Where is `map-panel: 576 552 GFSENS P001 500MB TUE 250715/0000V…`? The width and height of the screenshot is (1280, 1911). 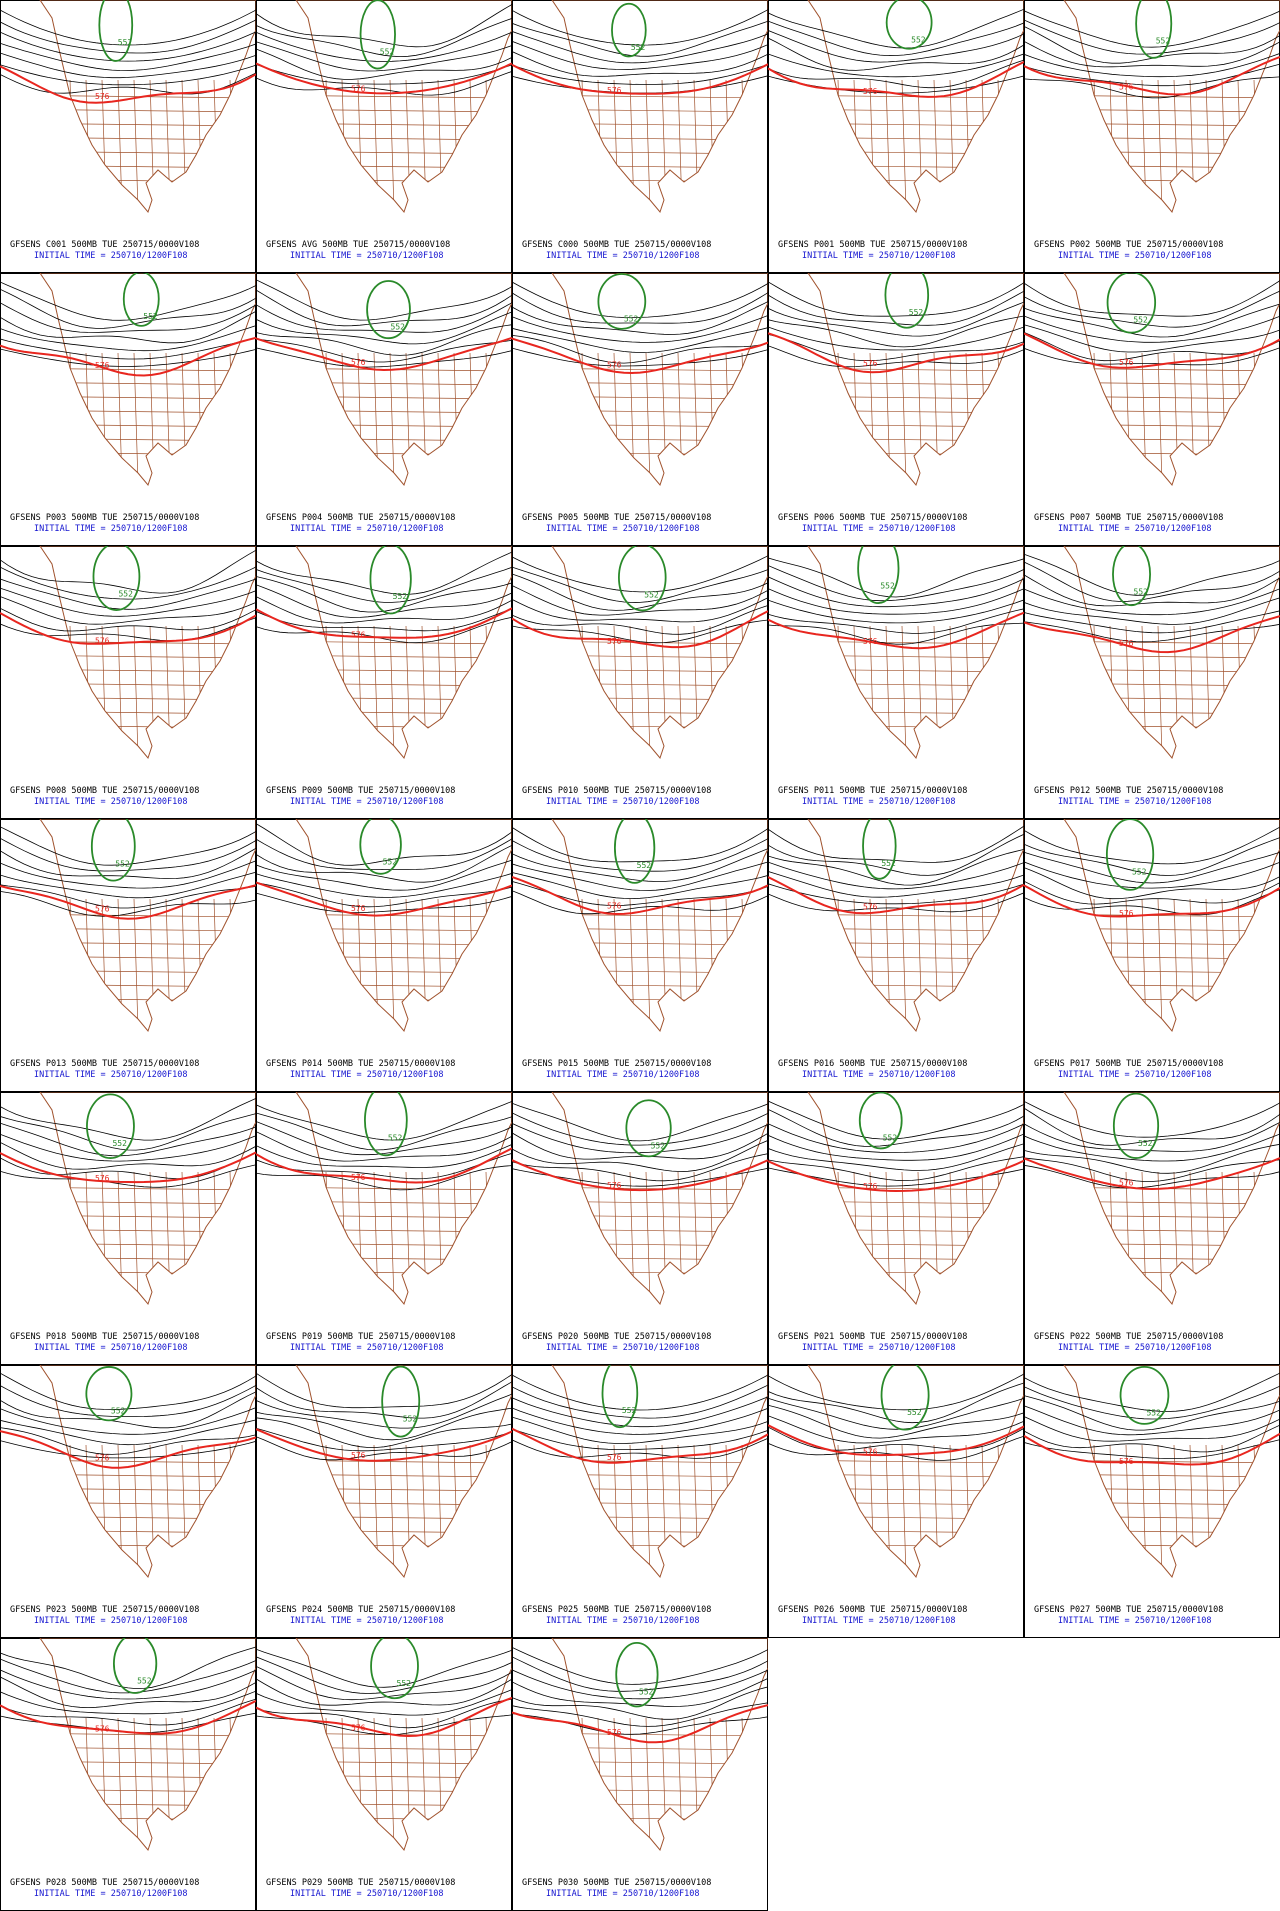
map-panel: 576 552 GFSENS P001 500MB TUE 250715/0000V… is located at coordinates (896, 136).